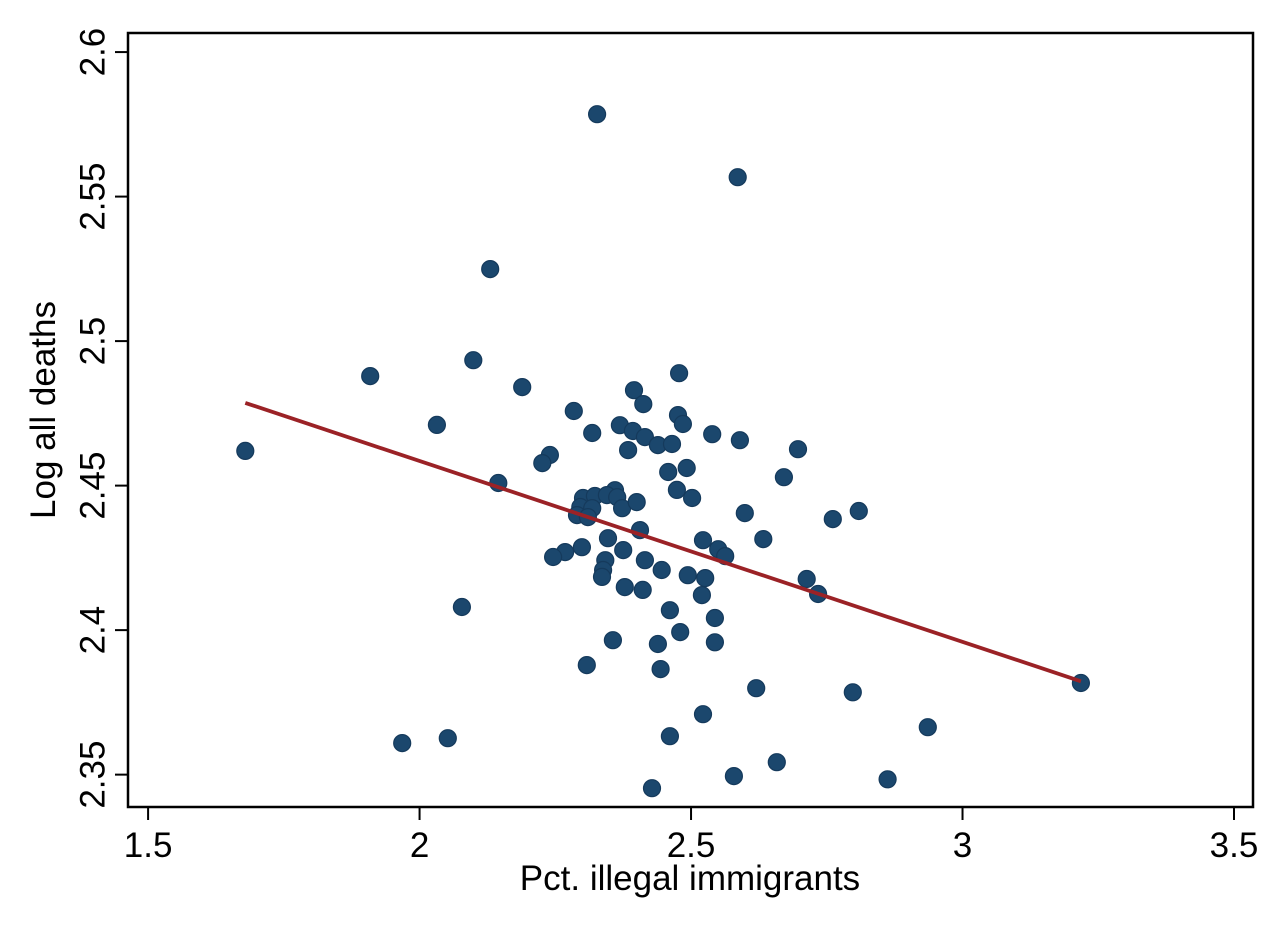 The image size is (1288, 937). Describe the element at coordinates (93, 486) in the screenshot. I see `y-tick-label: 2.45` at that location.